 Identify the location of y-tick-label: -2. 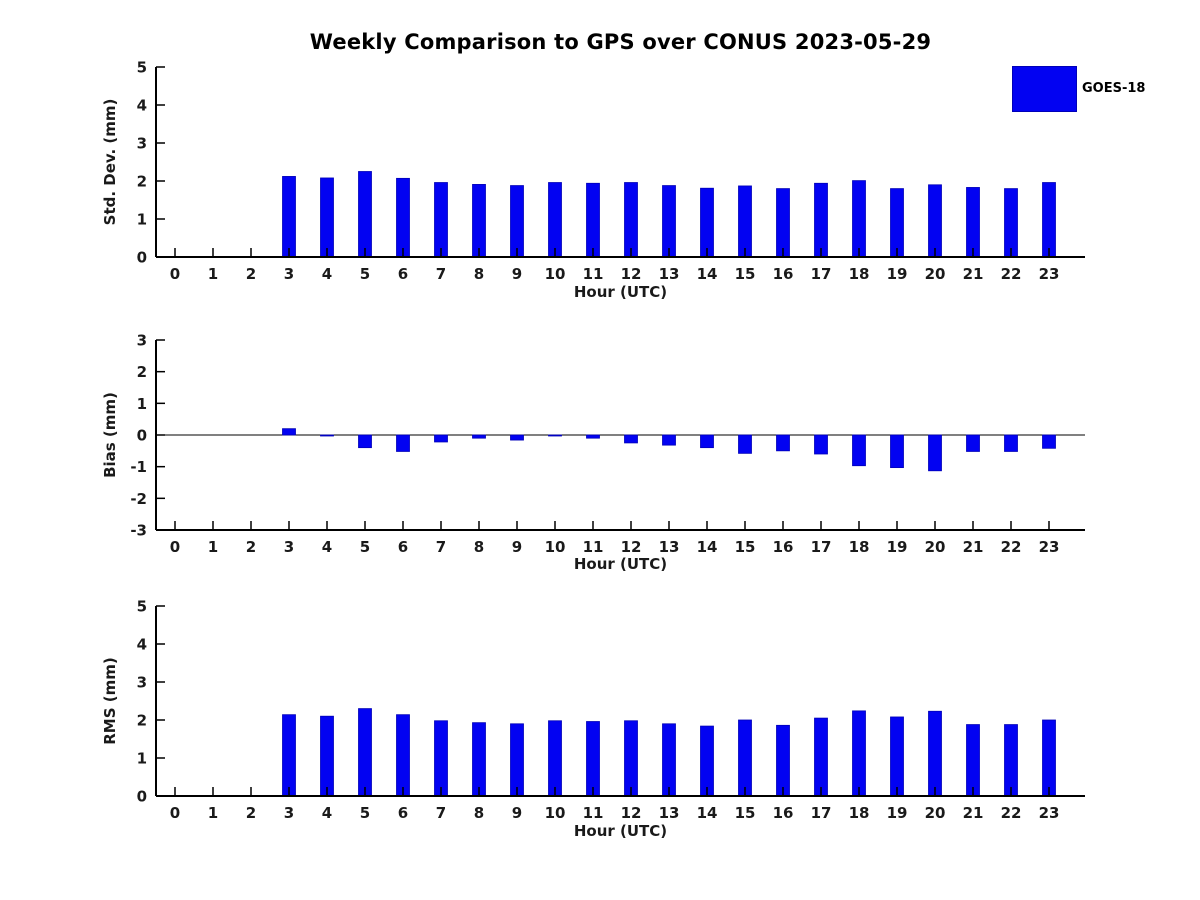
(138, 499).